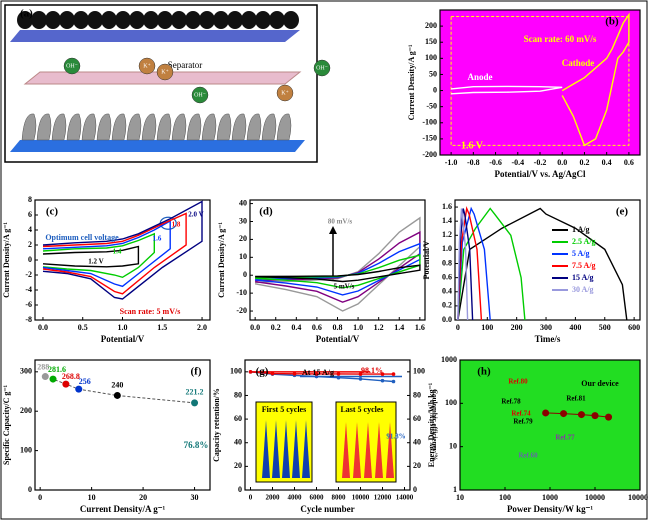 This screenshot has width=648, height=520. Describe the element at coordinates (511, 402) in the screenshot. I see `annotation: Ref.78` at that location.